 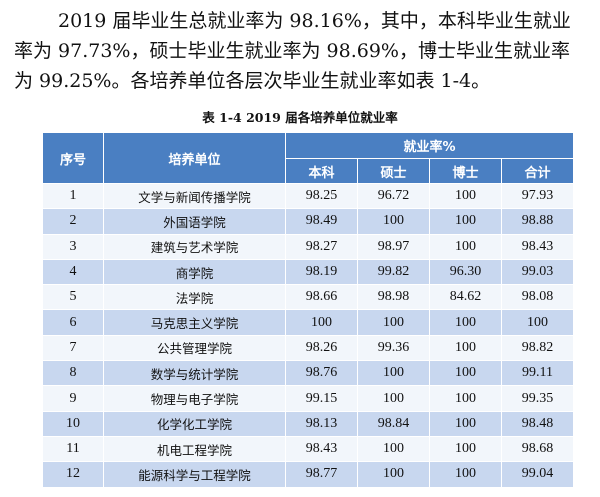 I want to click on cell-unit: 化学化工学院, so click(x=194, y=423).